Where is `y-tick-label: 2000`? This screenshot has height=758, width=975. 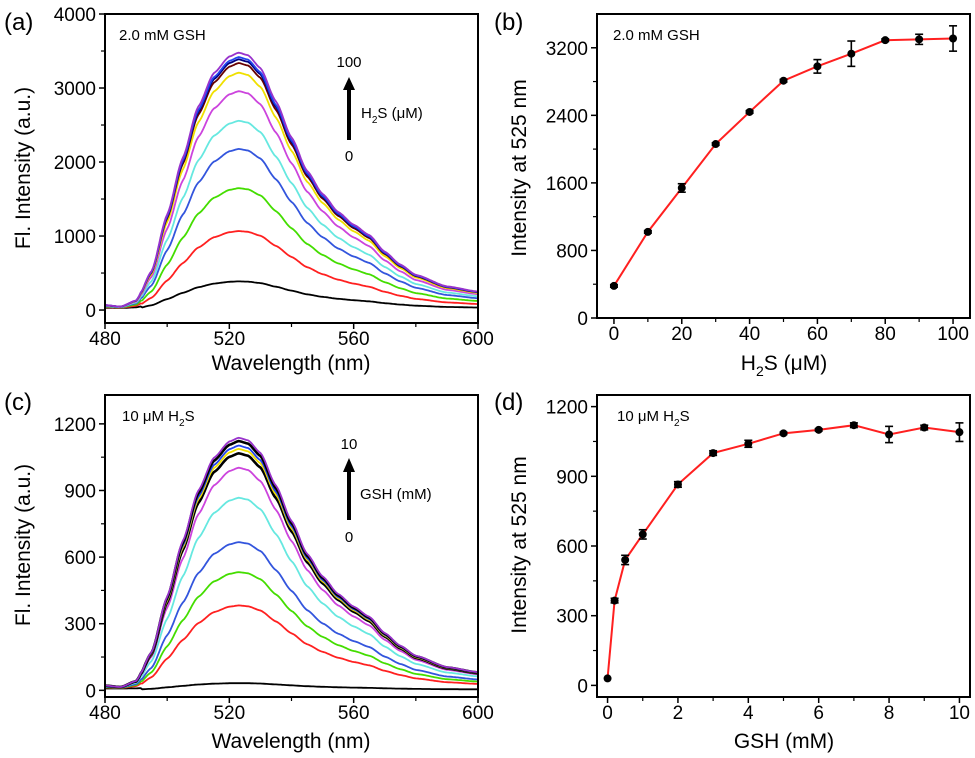 y-tick-label: 2000 is located at coordinates (75, 163).